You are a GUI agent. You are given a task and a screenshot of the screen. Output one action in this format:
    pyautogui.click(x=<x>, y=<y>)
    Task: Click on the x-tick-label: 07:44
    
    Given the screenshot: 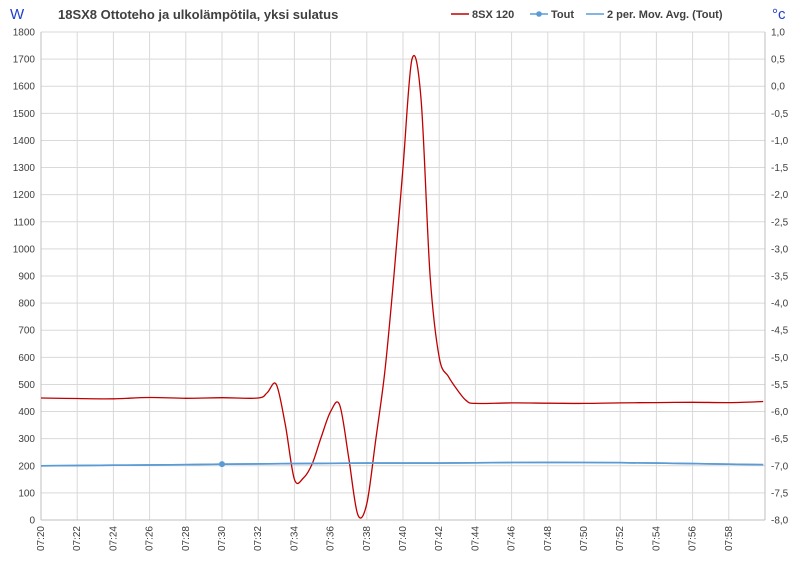 What is the action you would take?
    pyautogui.click(x=475, y=538)
    